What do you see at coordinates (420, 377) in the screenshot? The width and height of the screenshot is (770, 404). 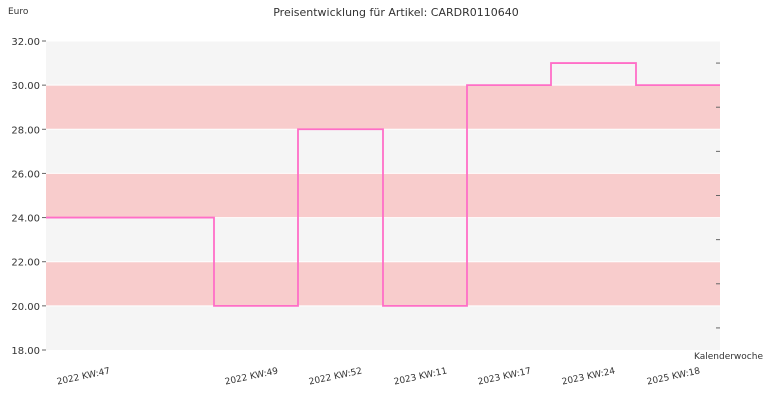 I see `x-tick-label: 2023 KW:11` at bounding box center [420, 377].